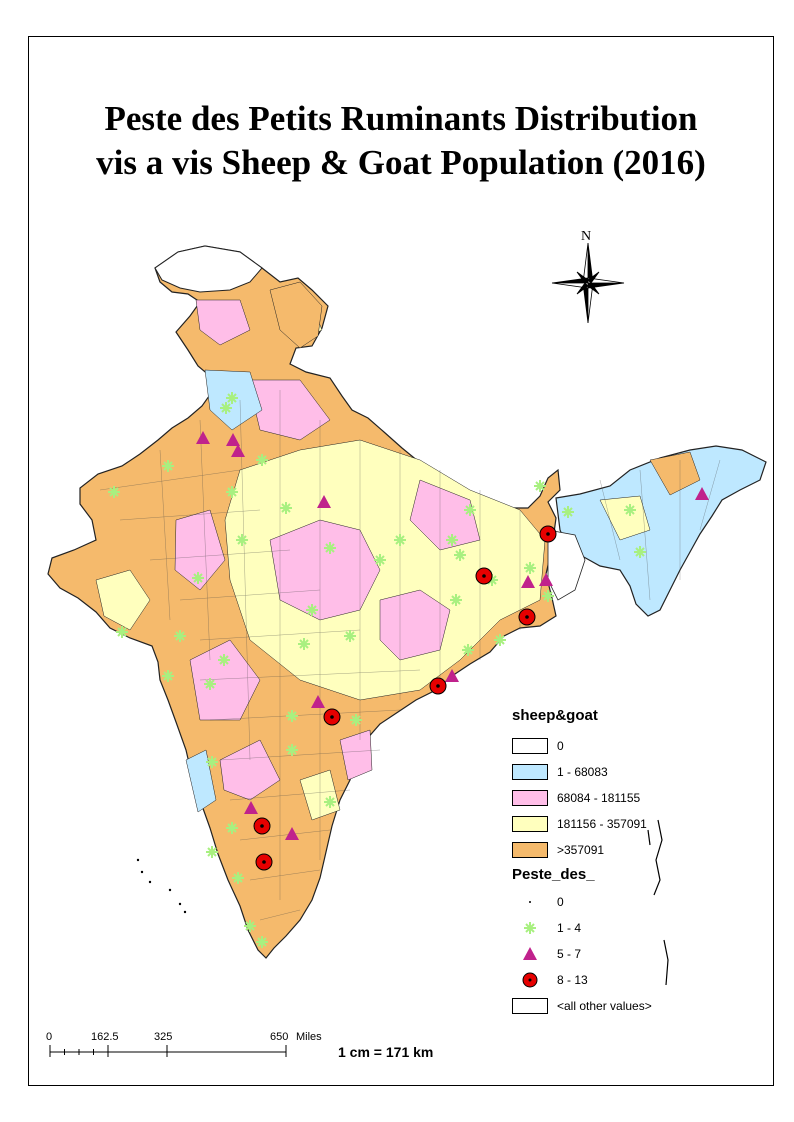 The height and width of the screenshot is (1122, 794). What do you see at coordinates (530, 953) in the screenshot?
I see `legend-symbol-triangle-icon` at bounding box center [530, 953].